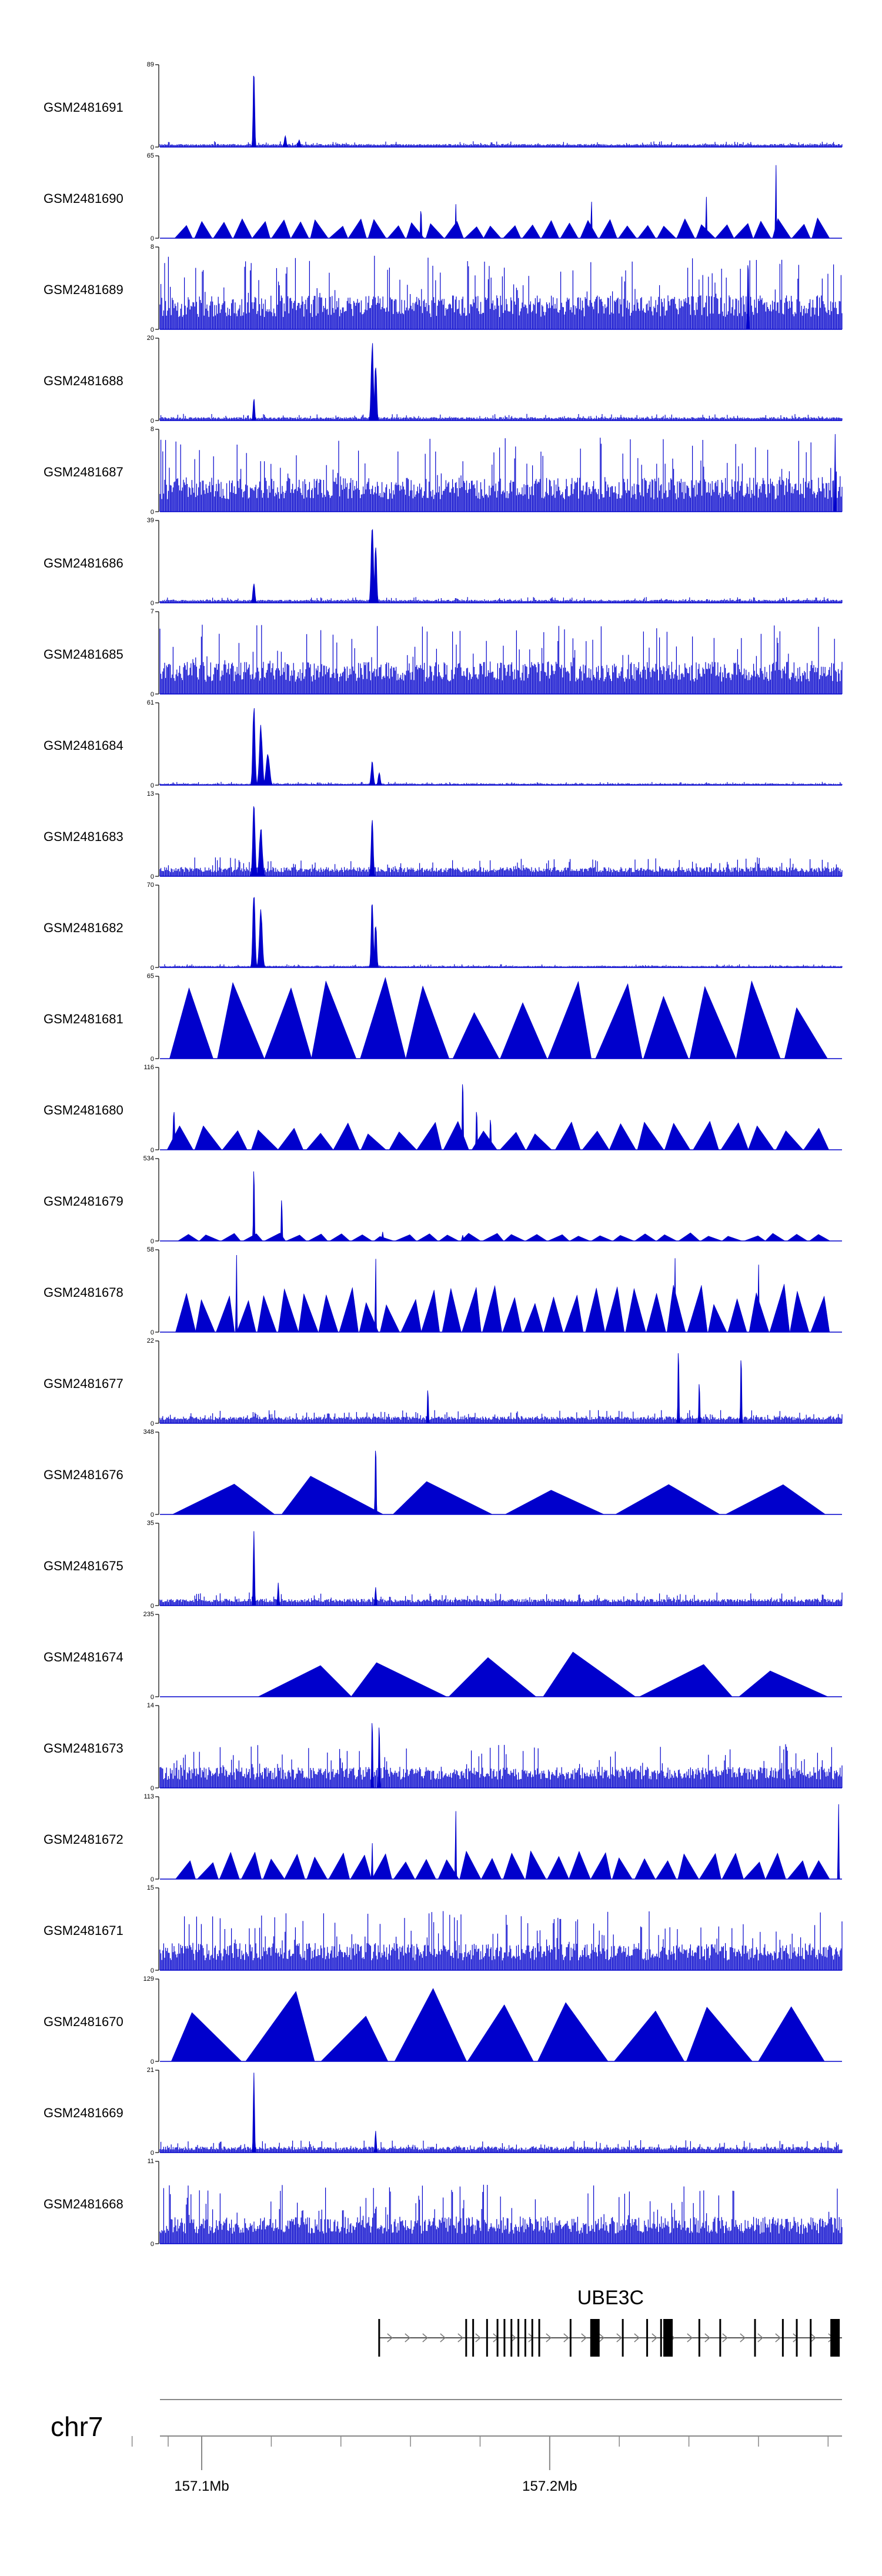 Image resolution: width=882 pixels, height=2576 pixels. What do you see at coordinates (148, 1796) in the screenshot?
I see `y-max-label: 113` at bounding box center [148, 1796].